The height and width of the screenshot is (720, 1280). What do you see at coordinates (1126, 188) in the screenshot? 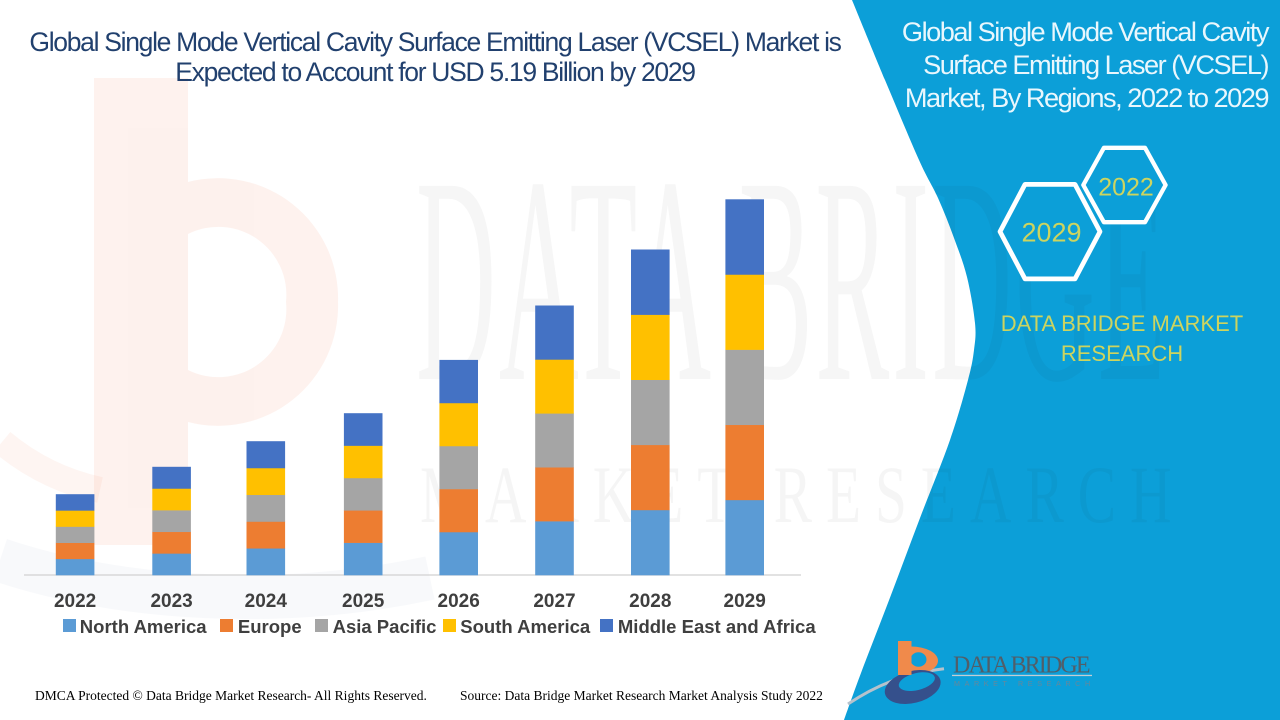
I see `svg-text: 2022` at bounding box center [1126, 188].